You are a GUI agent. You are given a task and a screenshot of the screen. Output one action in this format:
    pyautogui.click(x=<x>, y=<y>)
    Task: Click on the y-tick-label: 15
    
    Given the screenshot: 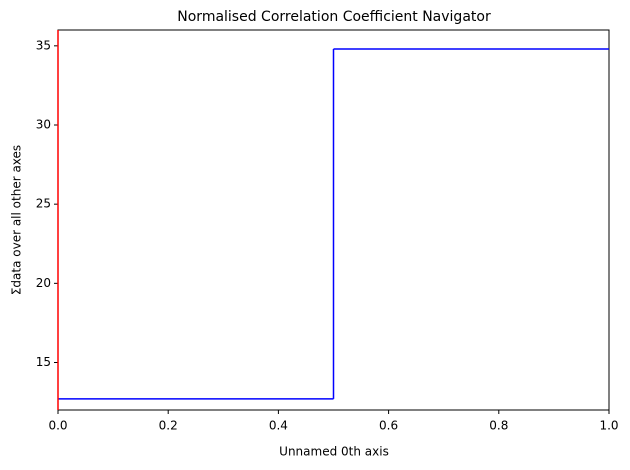 What is the action you would take?
    pyautogui.click(x=43, y=362)
    